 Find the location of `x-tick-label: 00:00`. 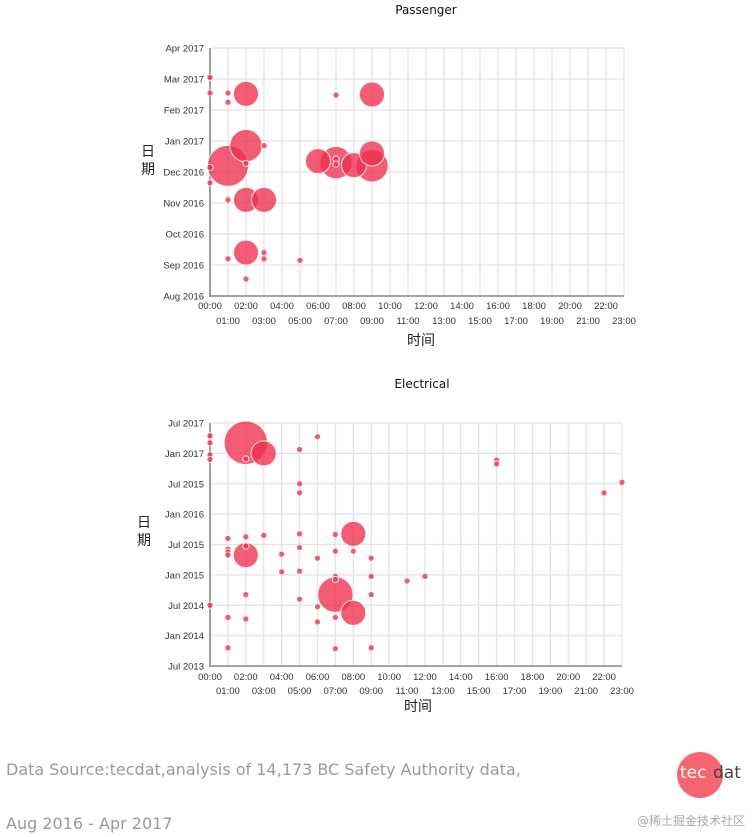

x-tick-label: 00:00 is located at coordinates (210, 306).